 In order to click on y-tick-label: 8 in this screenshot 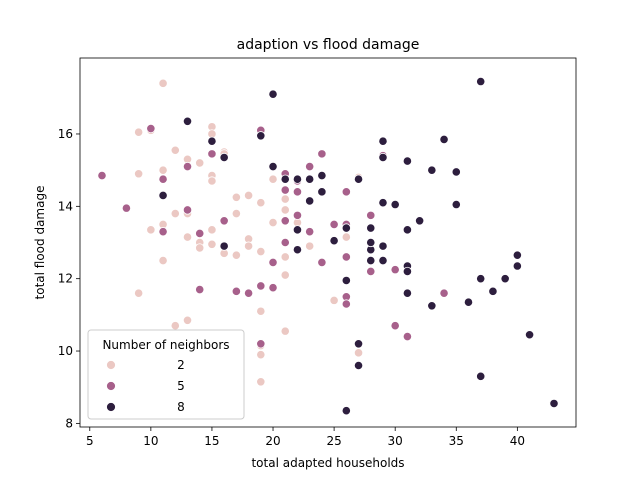, I will do `click(69, 423)`.